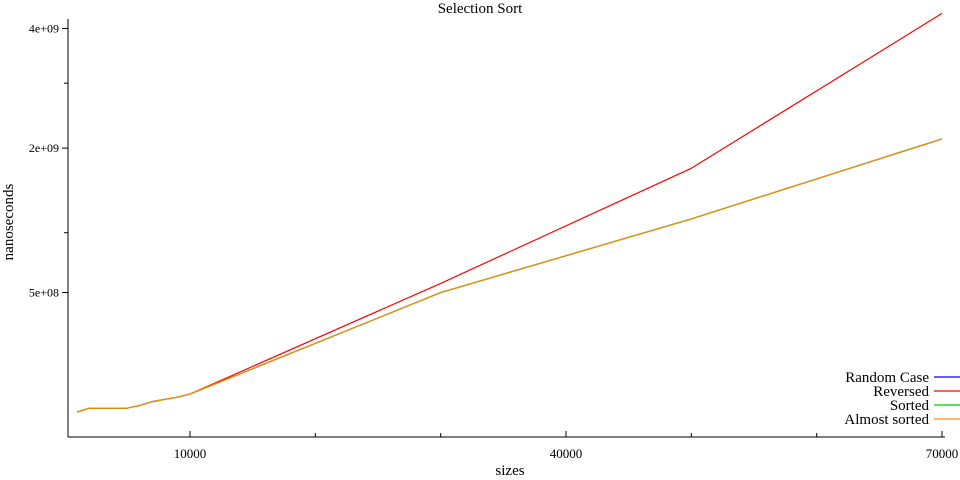  Describe the element at coordinates (509, 471) in the screenshot. I see `x-axis-label: sizes` at that location.